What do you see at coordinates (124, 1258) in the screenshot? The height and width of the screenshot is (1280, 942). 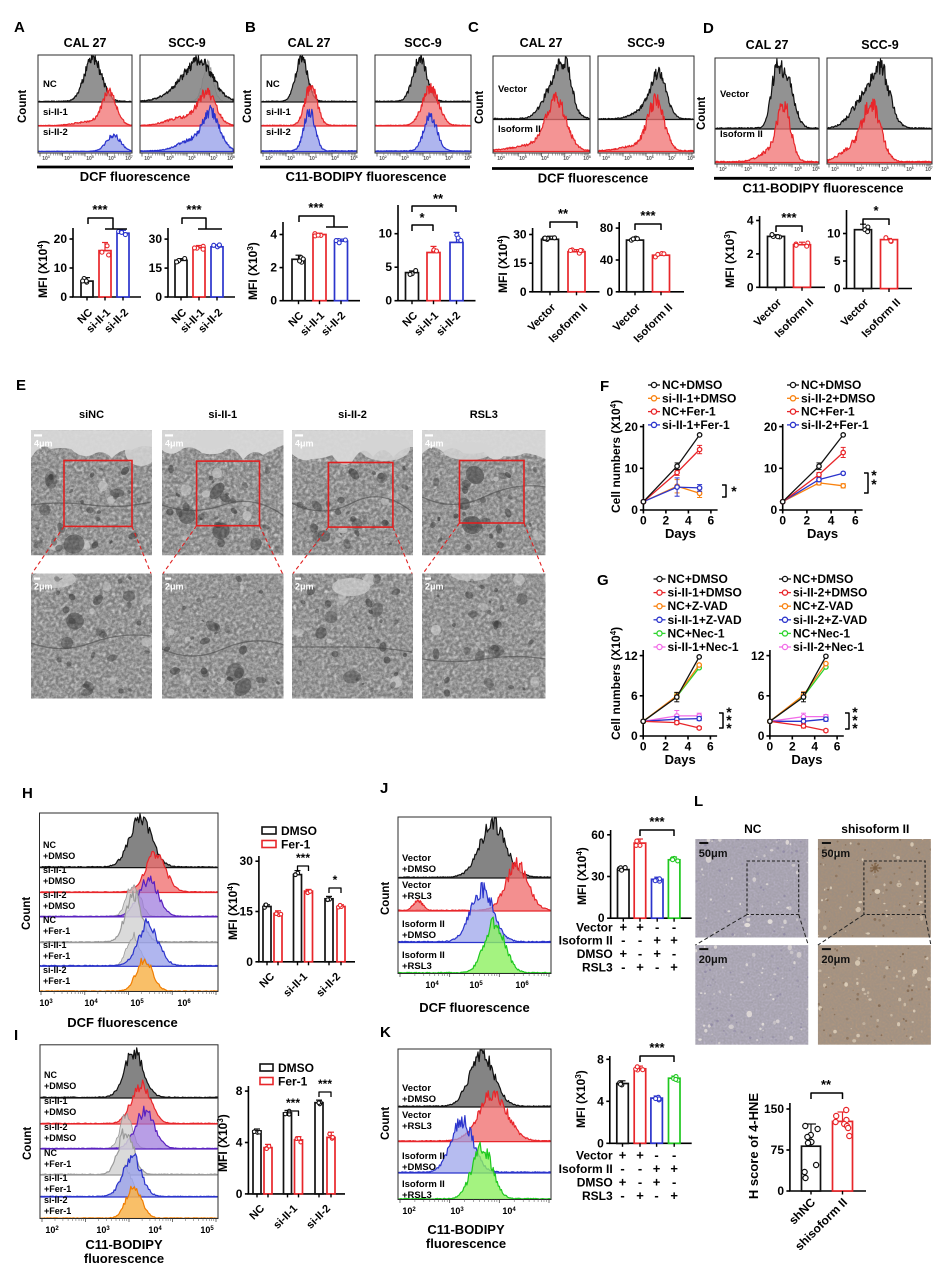 I see `svg-text: fluorescence` at bounding box center [124, 1258].